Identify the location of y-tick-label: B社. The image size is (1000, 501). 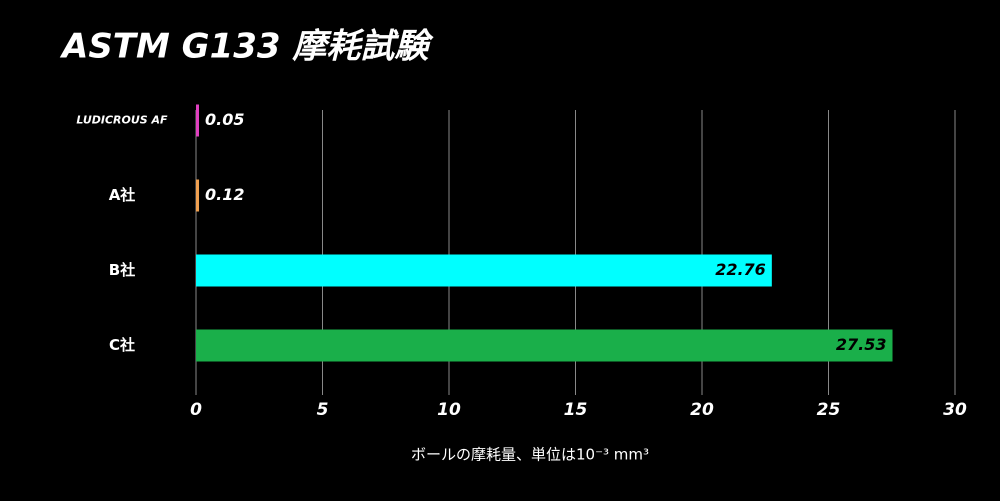
(122, 270).